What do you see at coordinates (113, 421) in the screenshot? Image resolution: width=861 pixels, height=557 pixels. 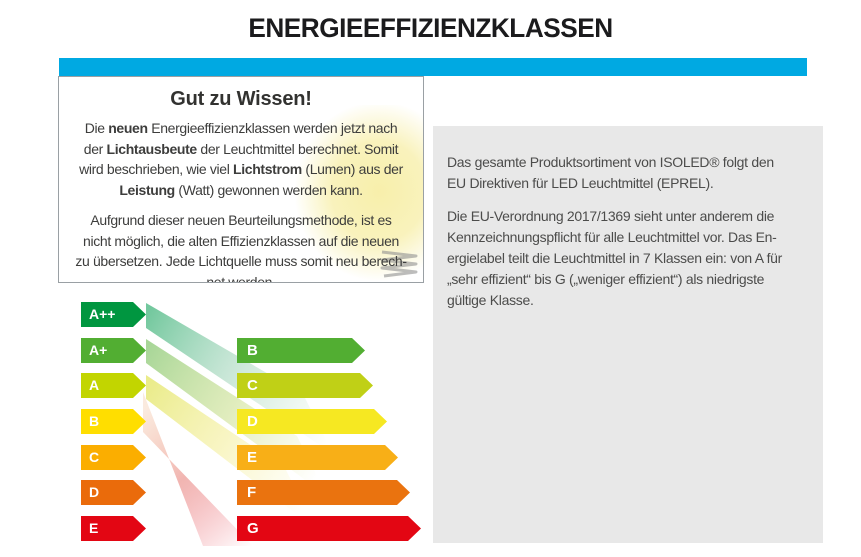 I see `energy-arrow-old-b: B` at bounding box center [113, 421].